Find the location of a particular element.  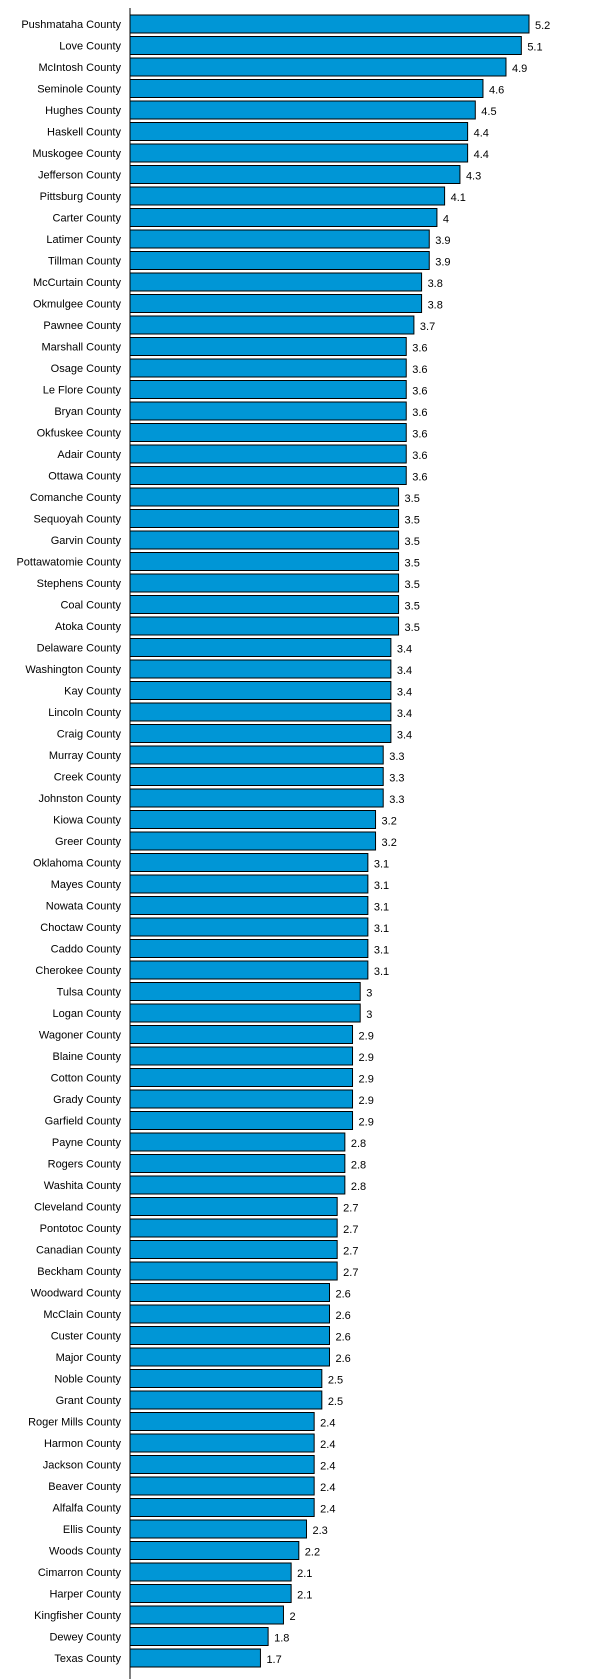

value-label: 4.9 is located at coordinates (519, 69).